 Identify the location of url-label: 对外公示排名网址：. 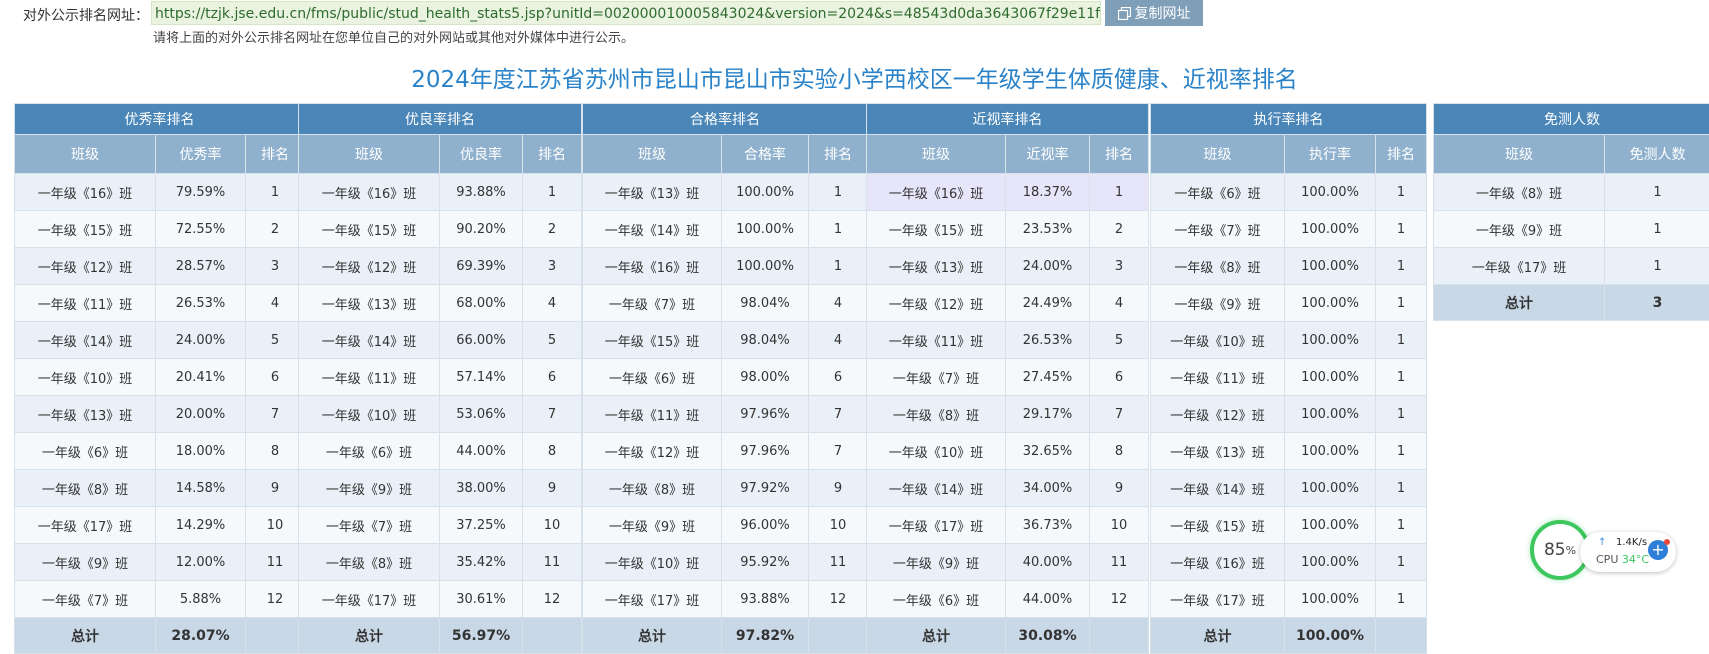
(86, 16).